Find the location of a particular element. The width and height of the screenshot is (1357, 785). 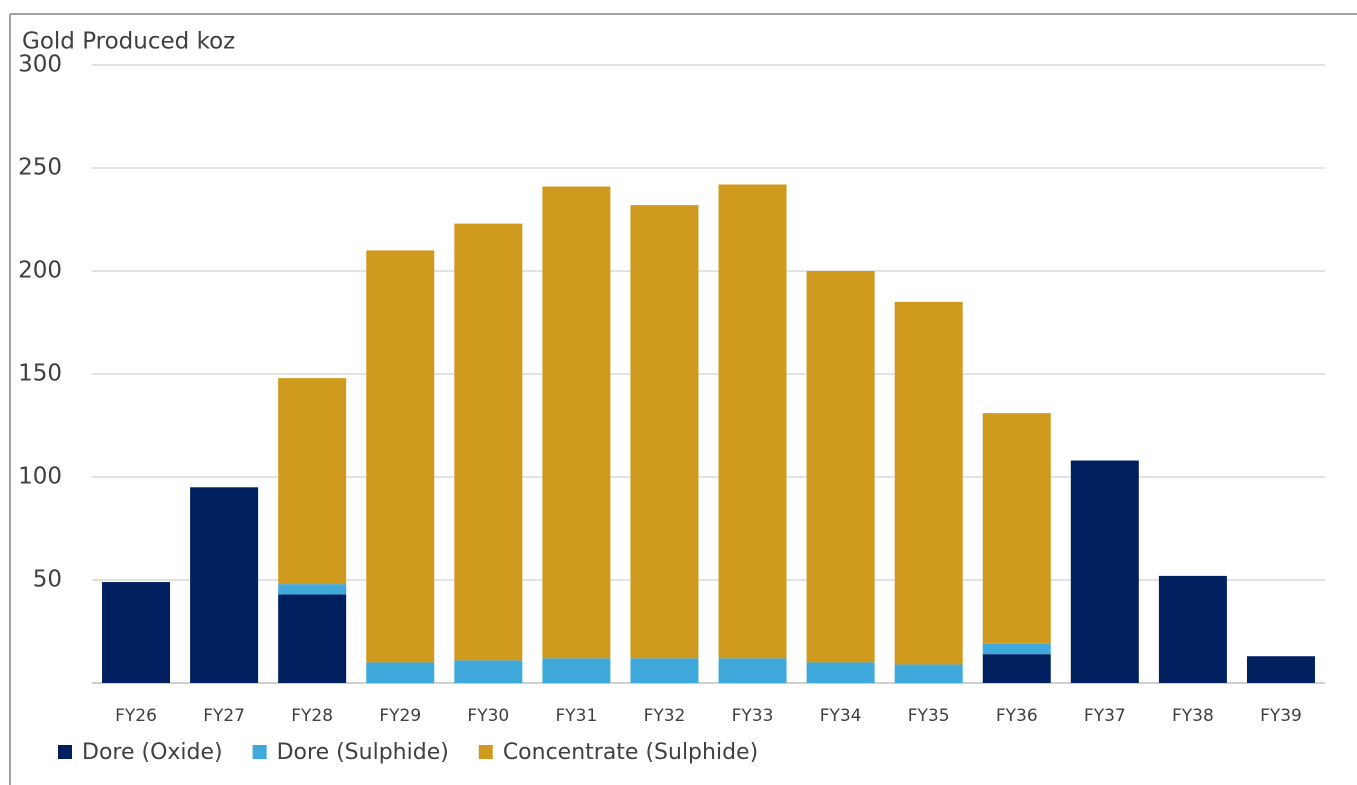

x-tick-label: FY32 is located at coordinates (665, 716).